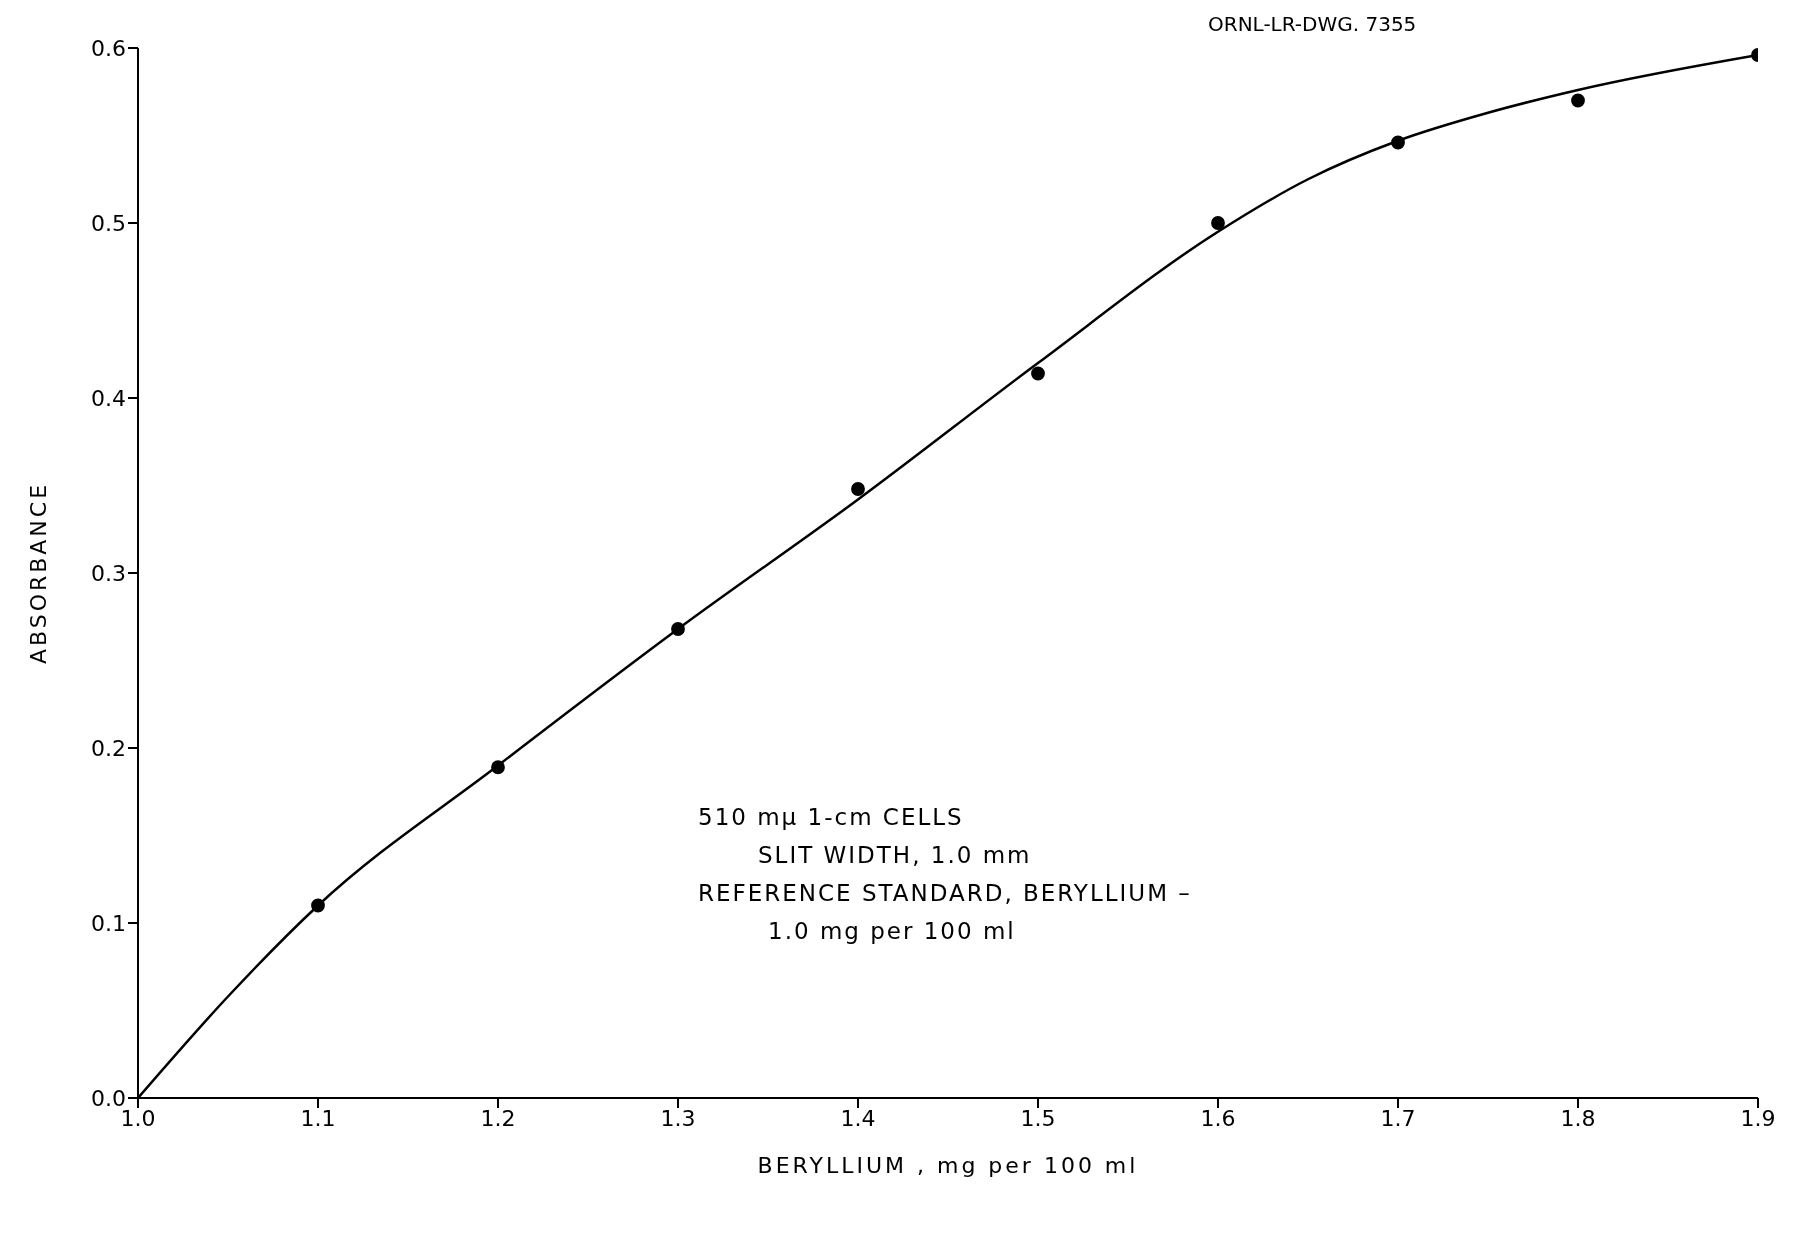 The width and height of the screenshot is (1816, 1237). What do you see at coordinates (108, 748) in the screenshot?
I see `y-tick-label: 0.2` at bounding box center [108, 748].